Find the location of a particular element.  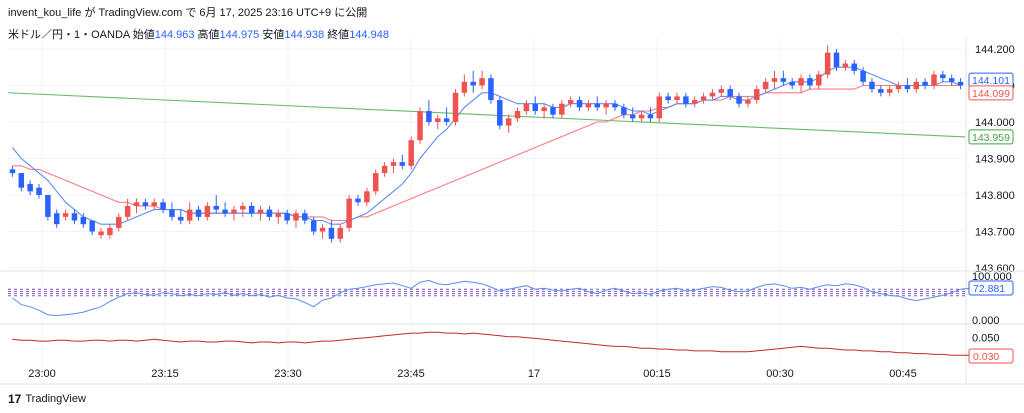

osc-last-label-box is located at coordinates (991, 356).